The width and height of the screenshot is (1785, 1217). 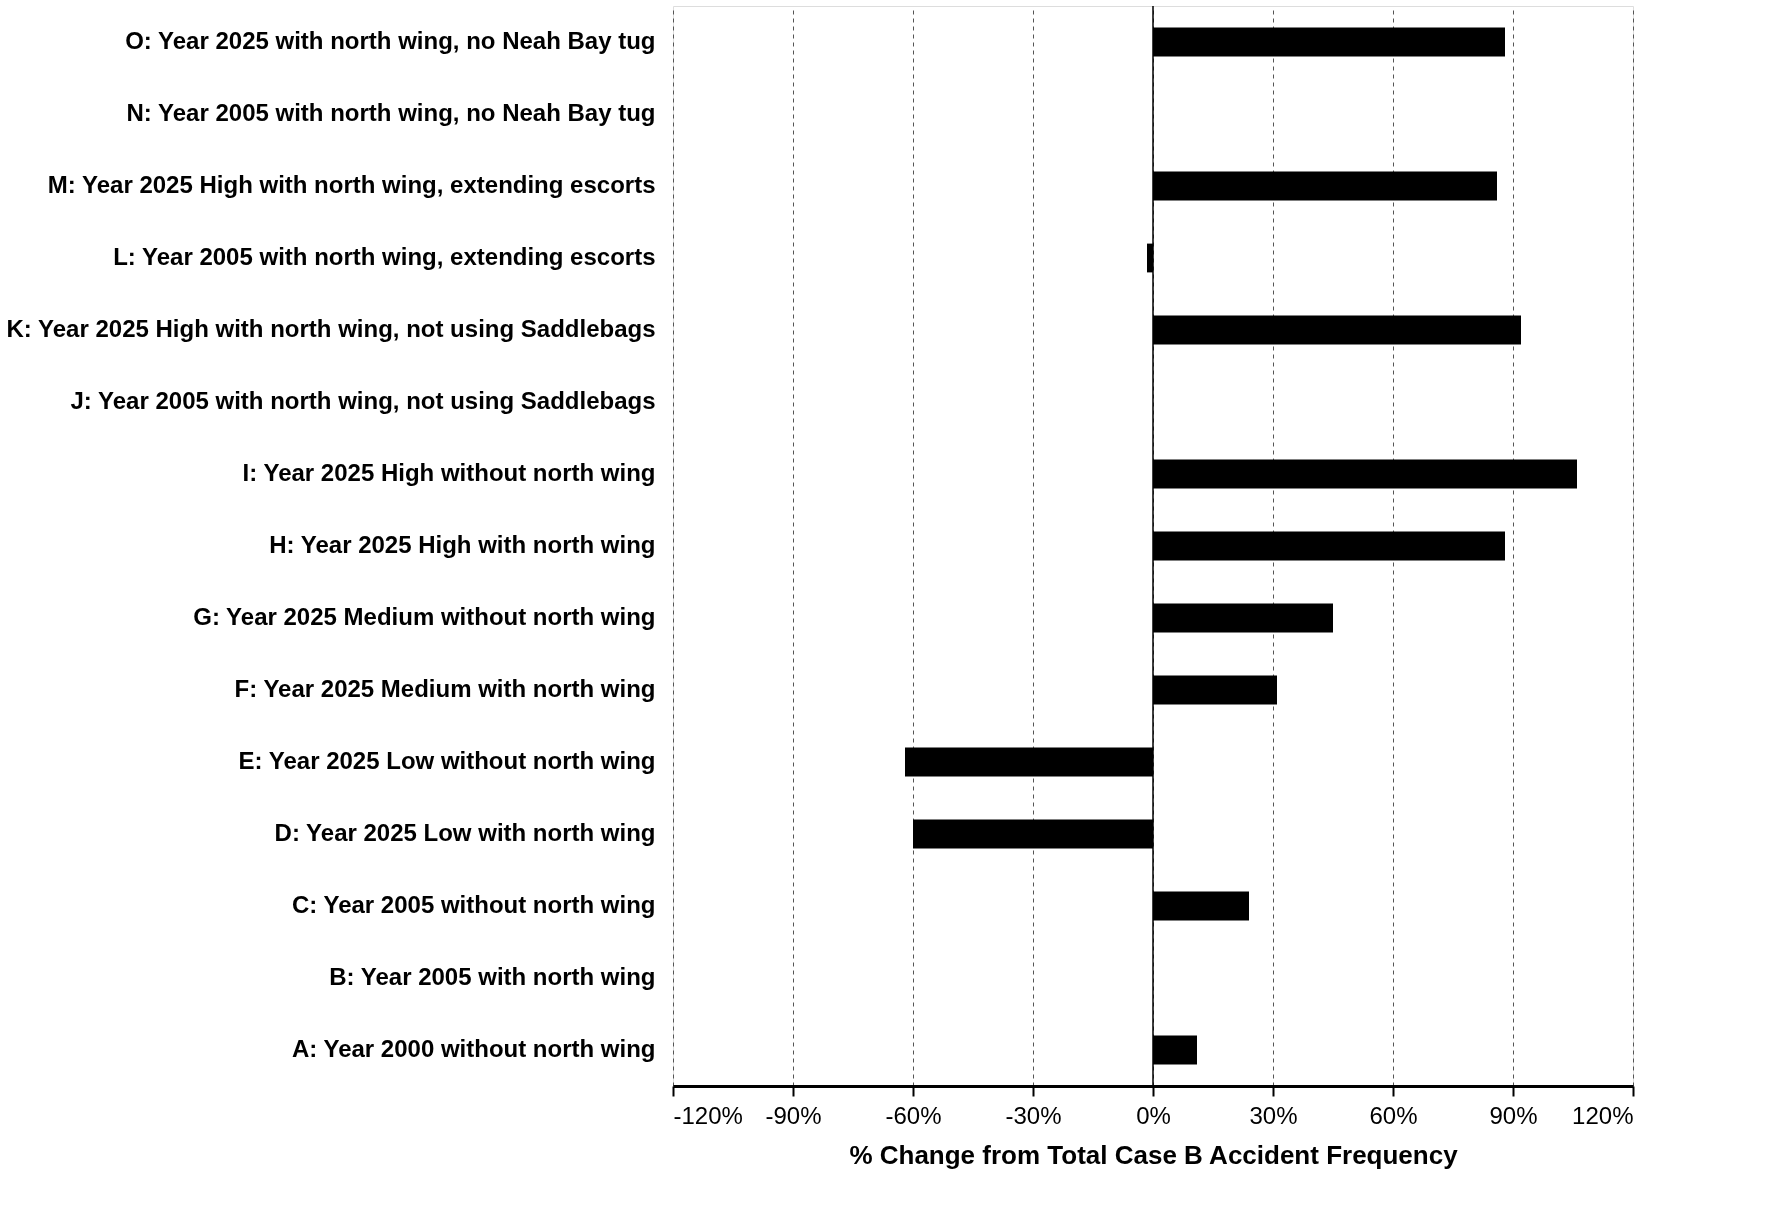 I want to click on x-tick-label: -90%, so click(x=793, y=1115).